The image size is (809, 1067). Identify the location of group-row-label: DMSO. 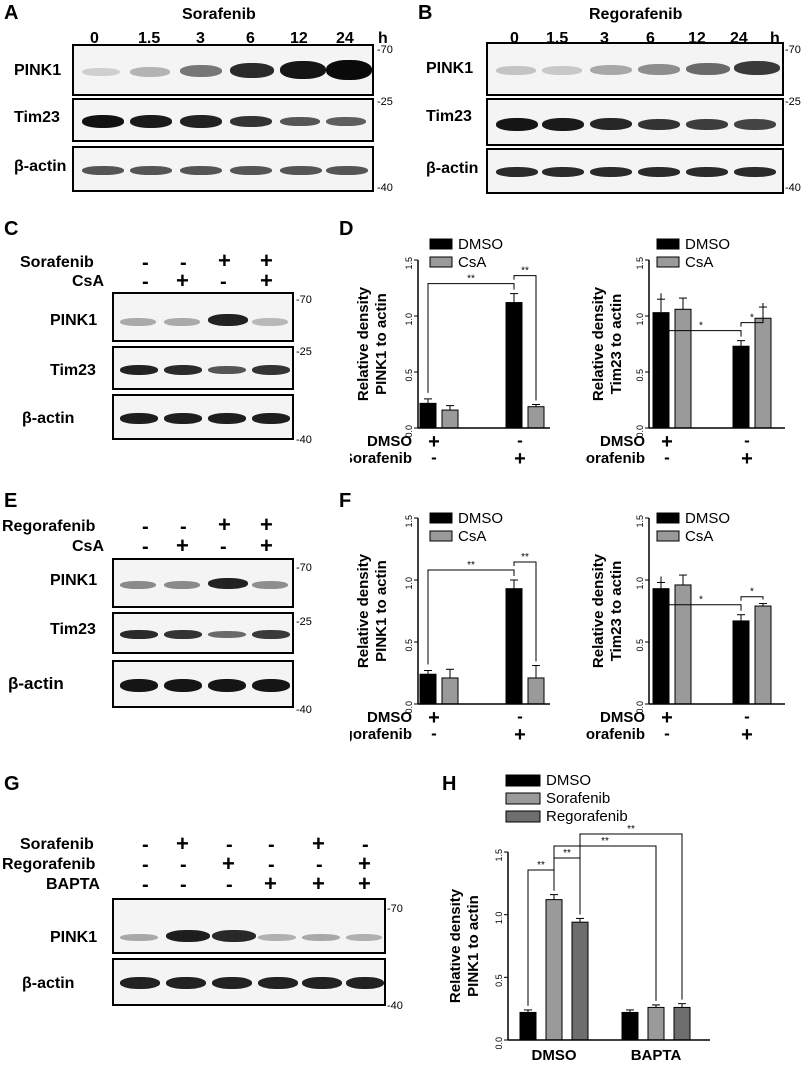
(622, 441).